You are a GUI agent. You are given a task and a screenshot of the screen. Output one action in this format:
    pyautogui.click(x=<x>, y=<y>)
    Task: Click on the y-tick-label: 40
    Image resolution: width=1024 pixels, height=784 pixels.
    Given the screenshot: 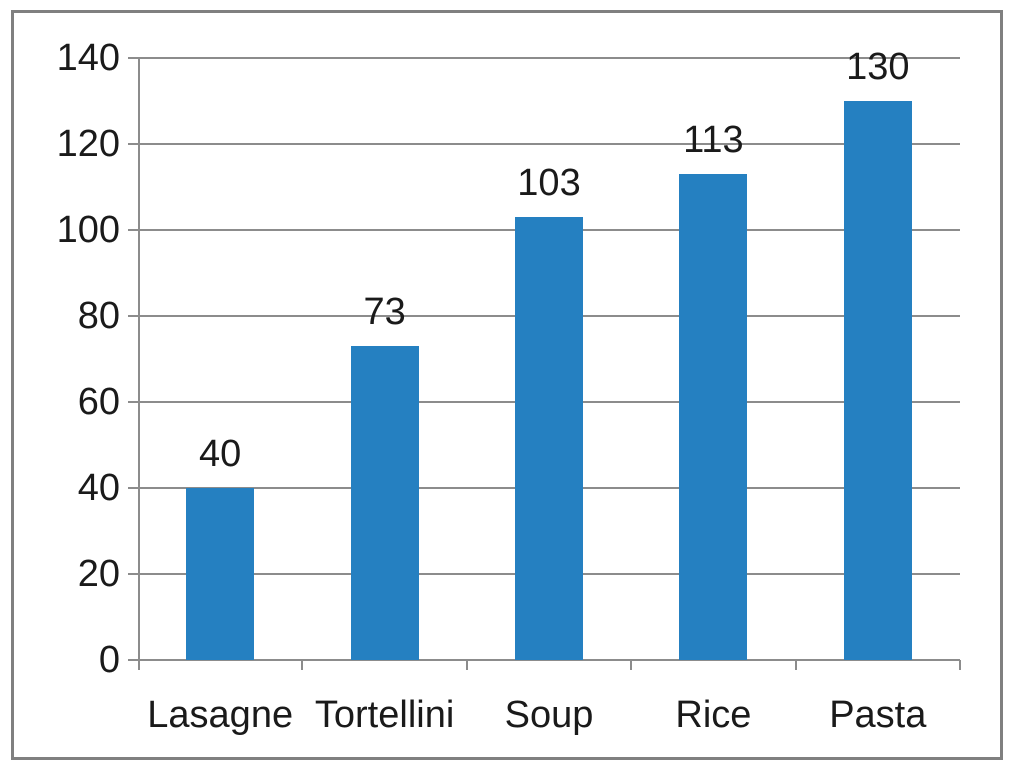 What is the action you would take?
    pyautogui.click(x=98, y=488)
    